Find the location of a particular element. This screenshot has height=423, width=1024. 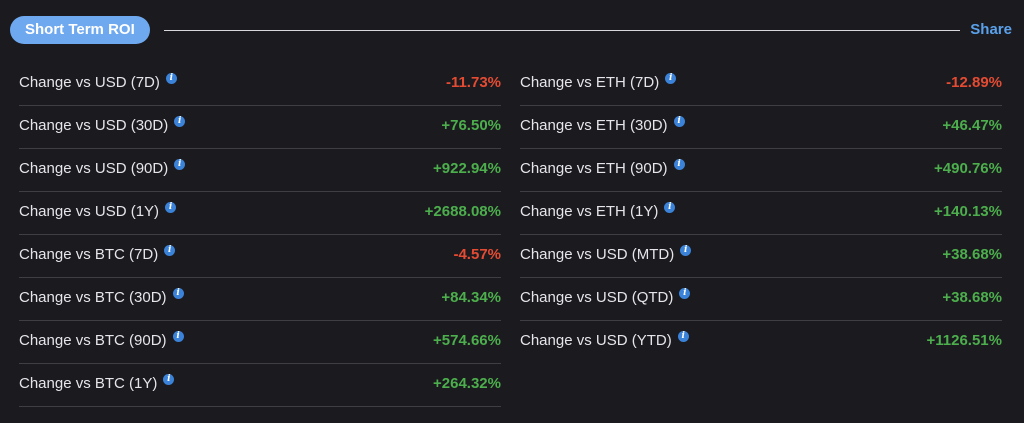

roi-label: Change vs USD (90D) is located at coordinates (94, 168).